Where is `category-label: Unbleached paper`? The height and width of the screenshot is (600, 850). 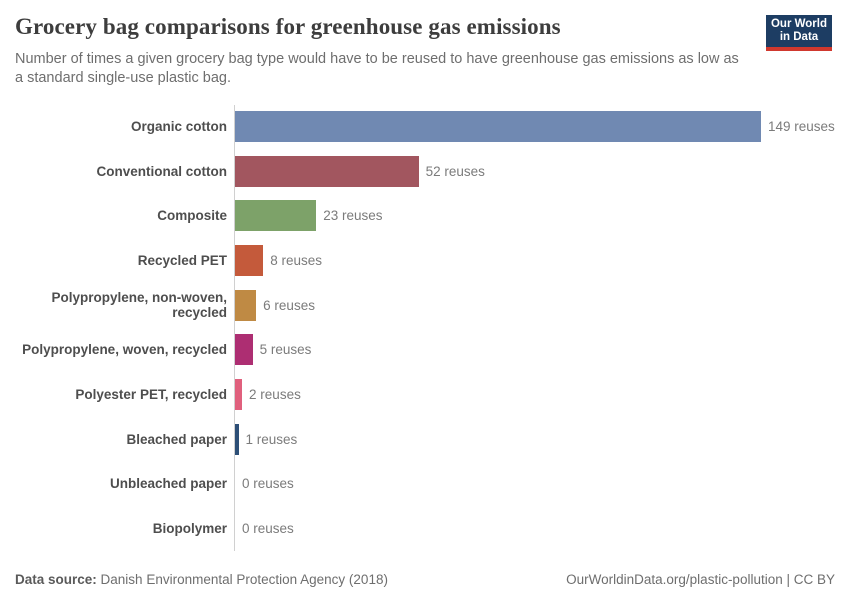 category-label: Unbleached paper is located at coordinates (168, 484).